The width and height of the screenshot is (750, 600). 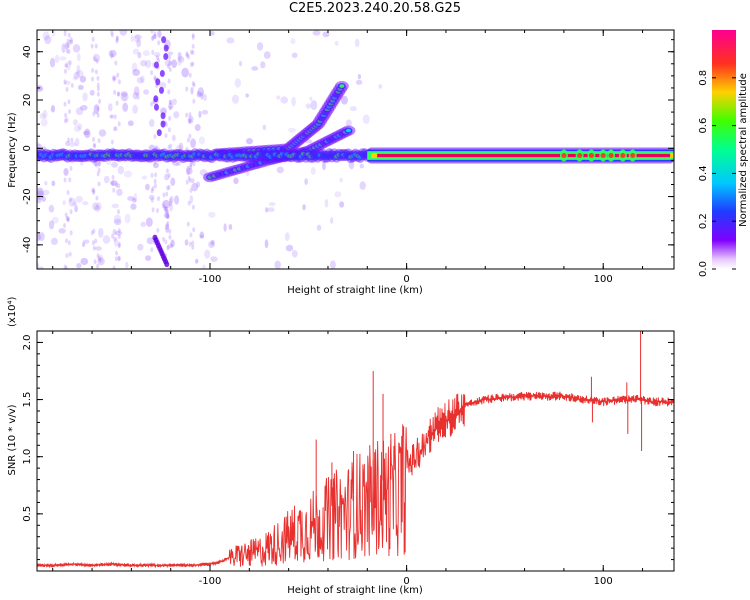 What do you see at coordinates (210, 279) in the screenshot?
I see `x-tick-label: -100` at bounding box center [210, 279].